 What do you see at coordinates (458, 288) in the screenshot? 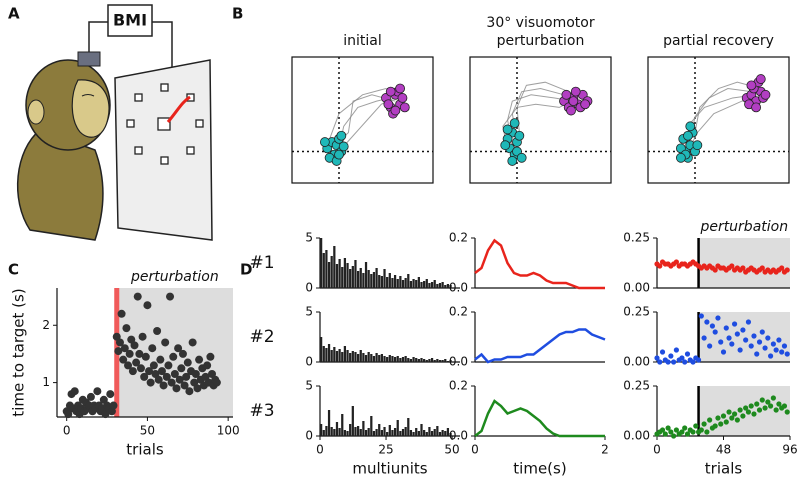
I see `y-tick-label: 0.0` at bounding box center [458, 288].